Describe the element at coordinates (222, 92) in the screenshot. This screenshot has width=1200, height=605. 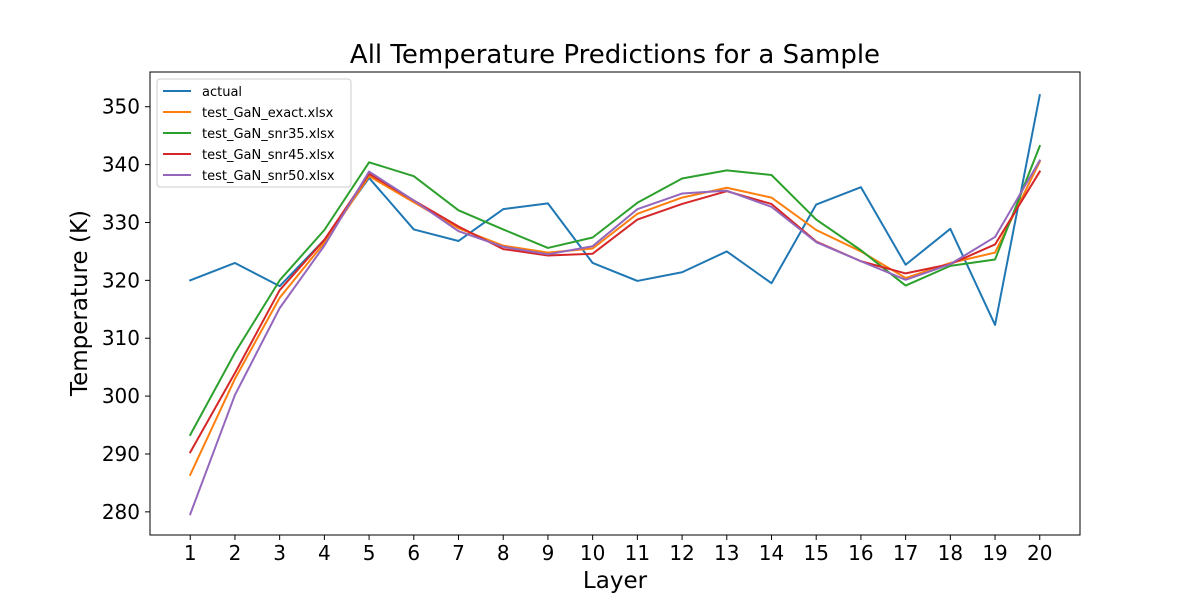
I see `legend-label: actual` at that location.